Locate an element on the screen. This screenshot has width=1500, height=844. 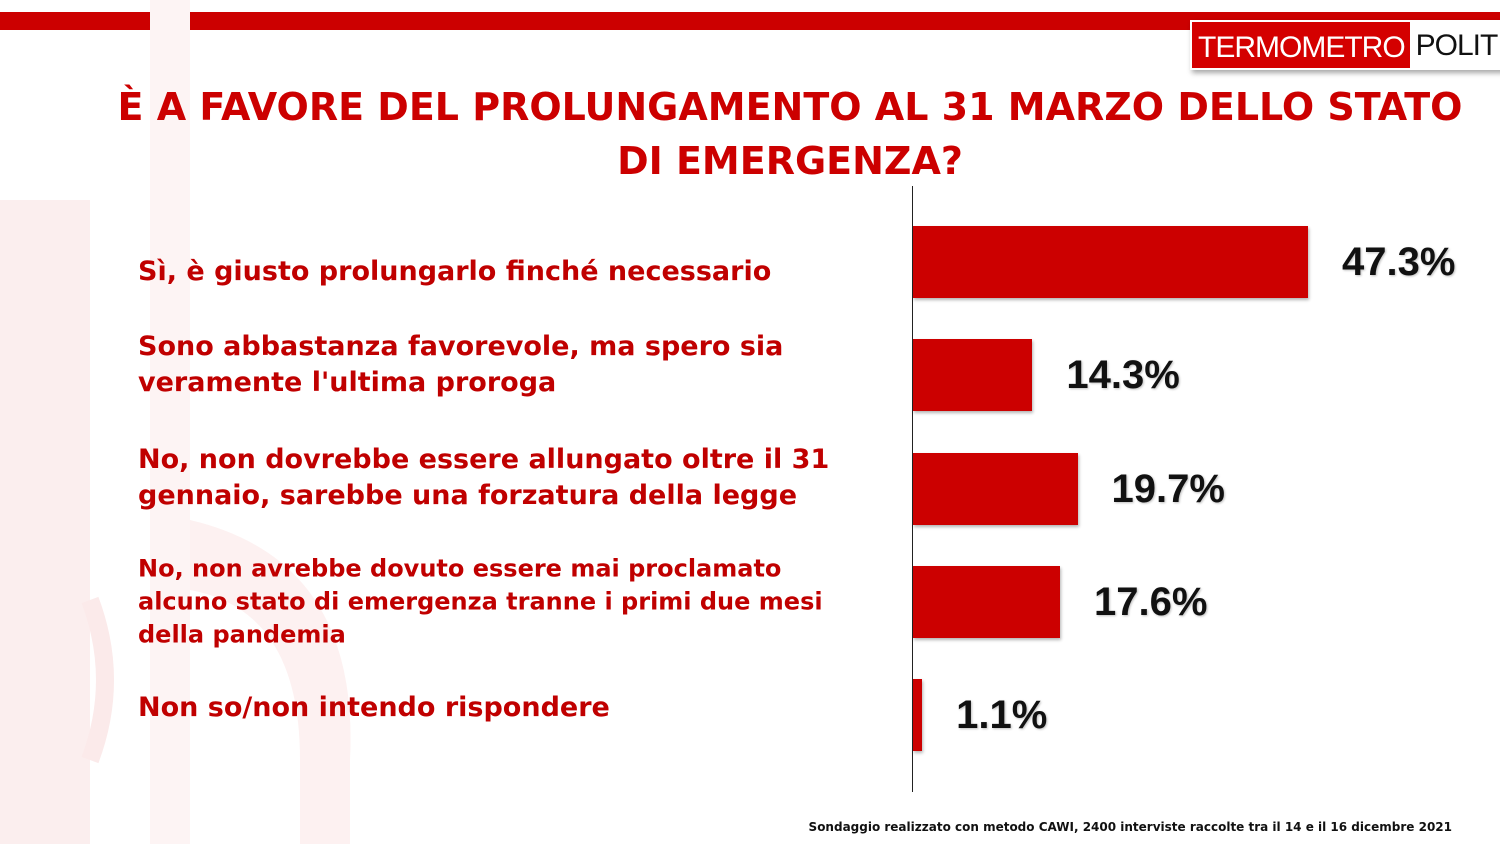
data-label: 14.3% is located at coordinates (1123, 375).